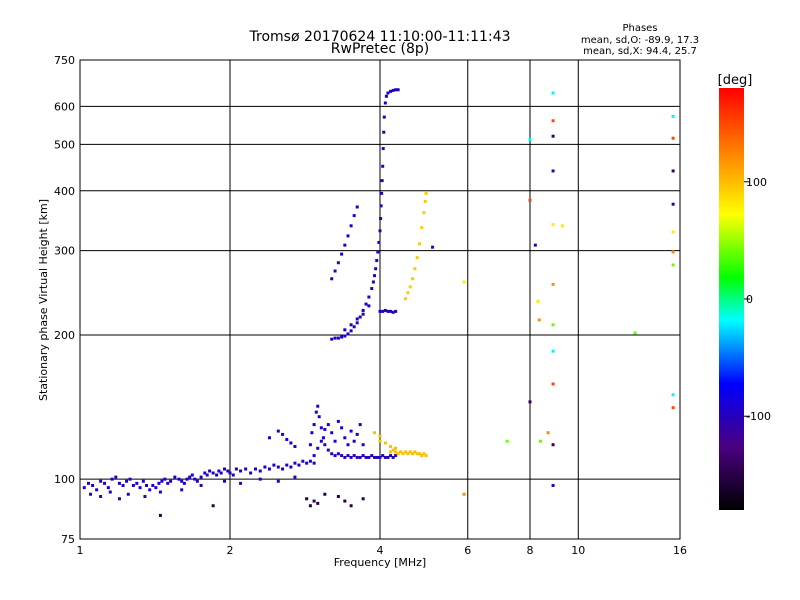  What do you see at coordinates (380, 49) in the screenshot?
I see `chart-subtitle: RwPretec (8p)` at bounding box center [380, 49].